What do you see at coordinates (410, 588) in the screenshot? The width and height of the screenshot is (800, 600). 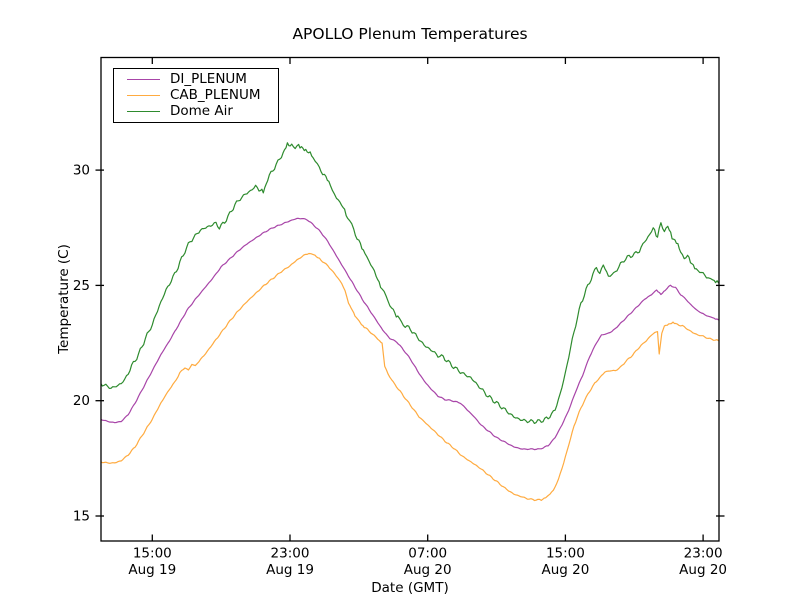 I see `x-axis-label: Date (GMT)` at bounding box center [410, 588].